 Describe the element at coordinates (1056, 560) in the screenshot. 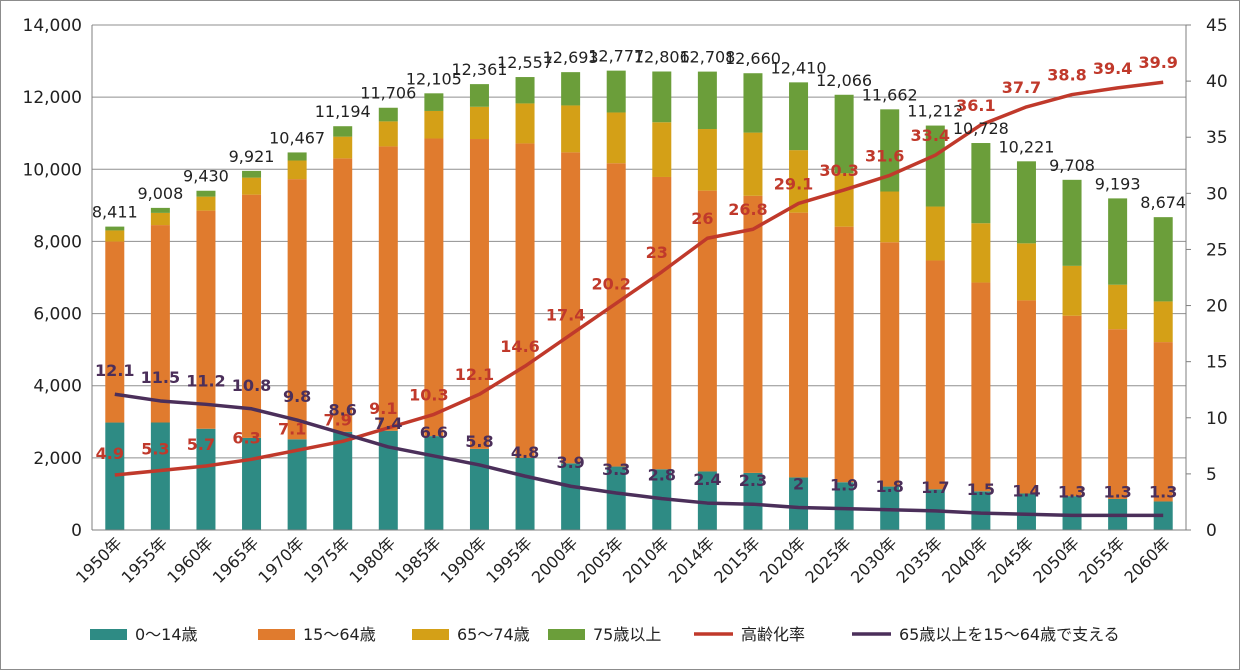

I see `x-tick-label: 2050年` at that location.